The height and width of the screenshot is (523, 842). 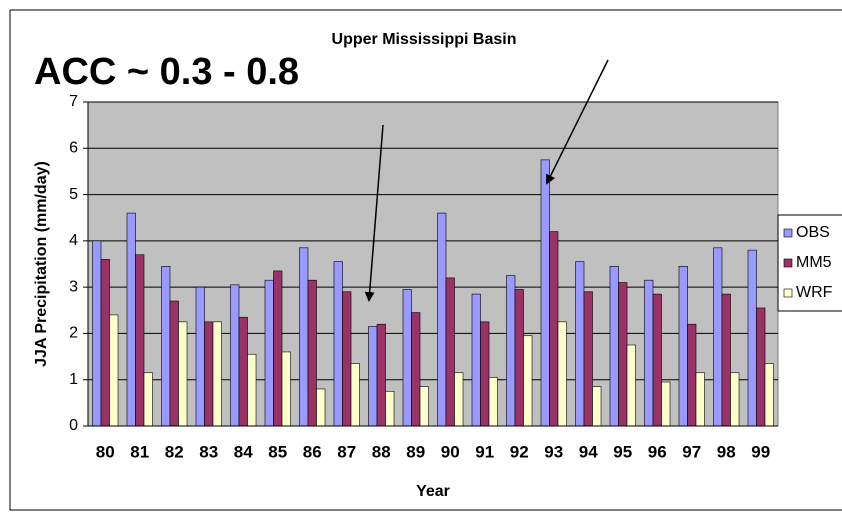 What do you see at coordinates (415, 451) in the screenshot?
I see `x-tick-label: 89` at bounding box center [415, 451].